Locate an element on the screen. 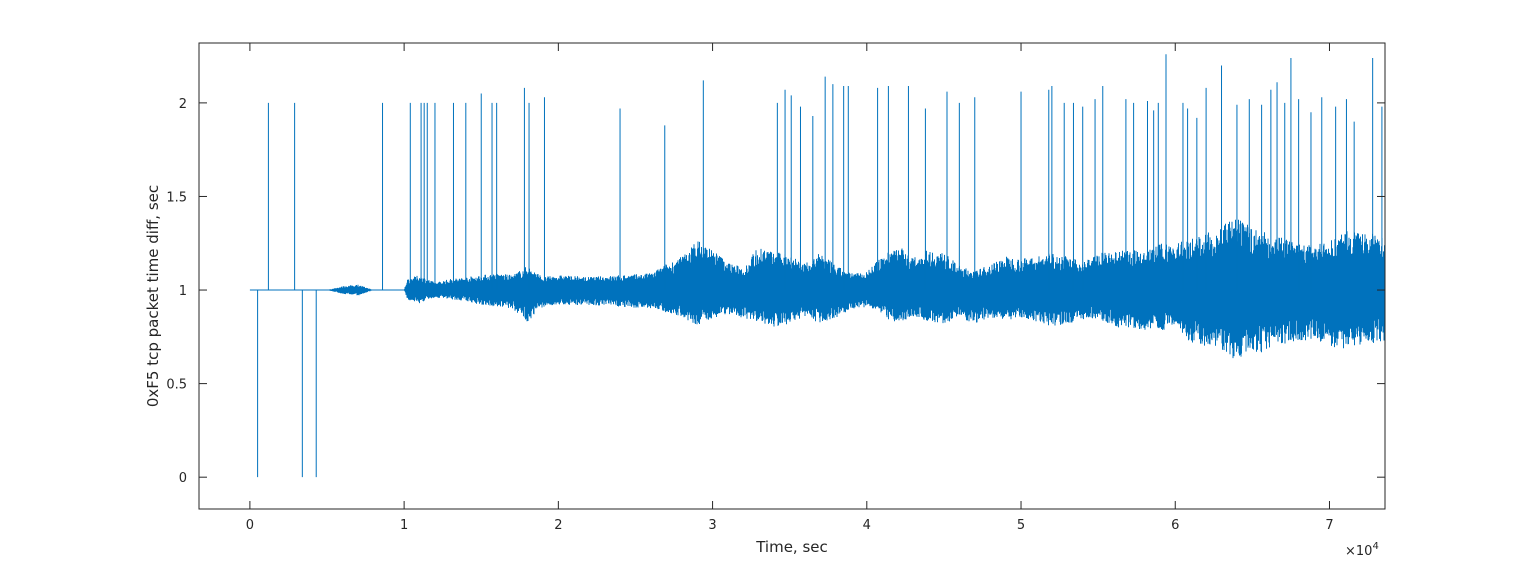 Image resolution: width=1532 pixels, height=574 pixels. x-axis-exponent-power: 4 is located at coordinates (1375, 546).